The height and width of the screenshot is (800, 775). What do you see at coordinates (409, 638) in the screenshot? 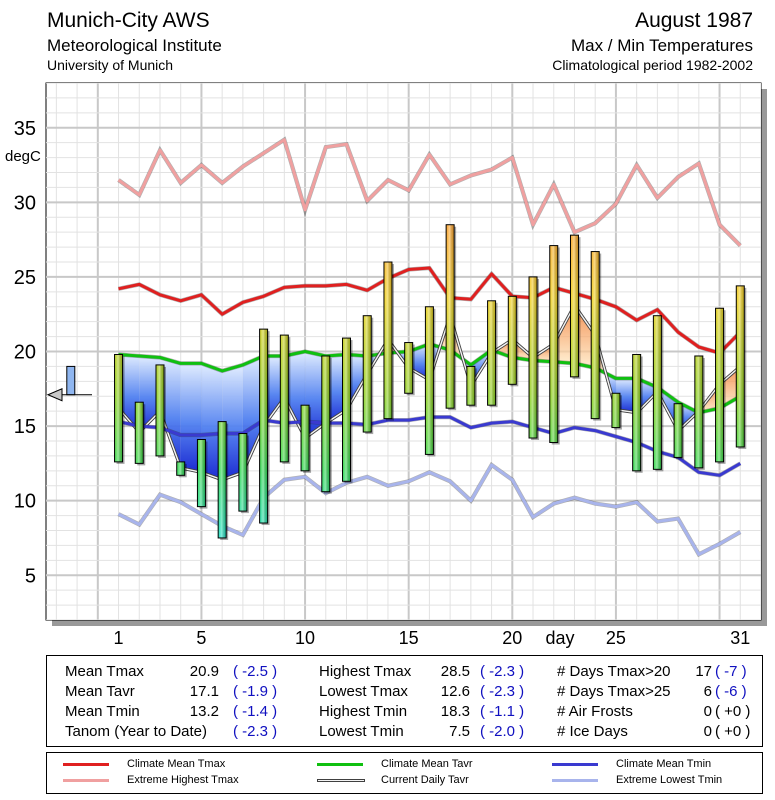
I see `x-tick-label: 15` at bounding box center [409, 638].